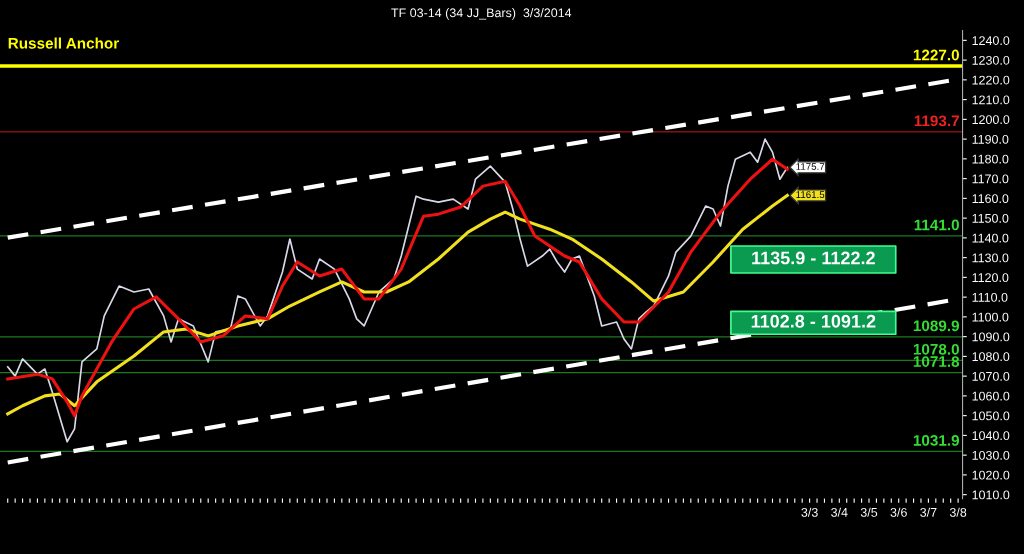 The width and height of the screenshot is (1024, 554). What do you see at coordinates (813, 321) in the screenshot?
I see `band-label: 1102.8 - 1091.2` at bounding box center [813, 321].